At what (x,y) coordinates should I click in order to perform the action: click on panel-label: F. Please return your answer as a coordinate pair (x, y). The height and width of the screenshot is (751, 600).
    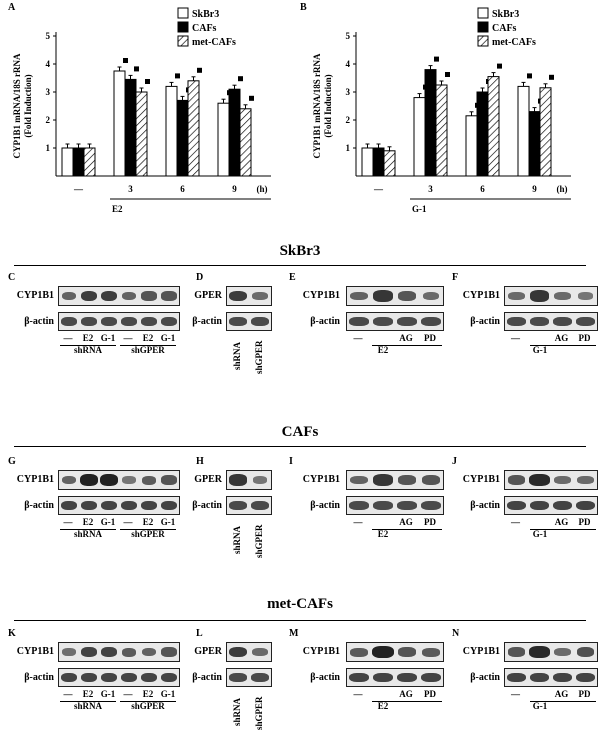
    Looking at the image, I should click on (455, 277).